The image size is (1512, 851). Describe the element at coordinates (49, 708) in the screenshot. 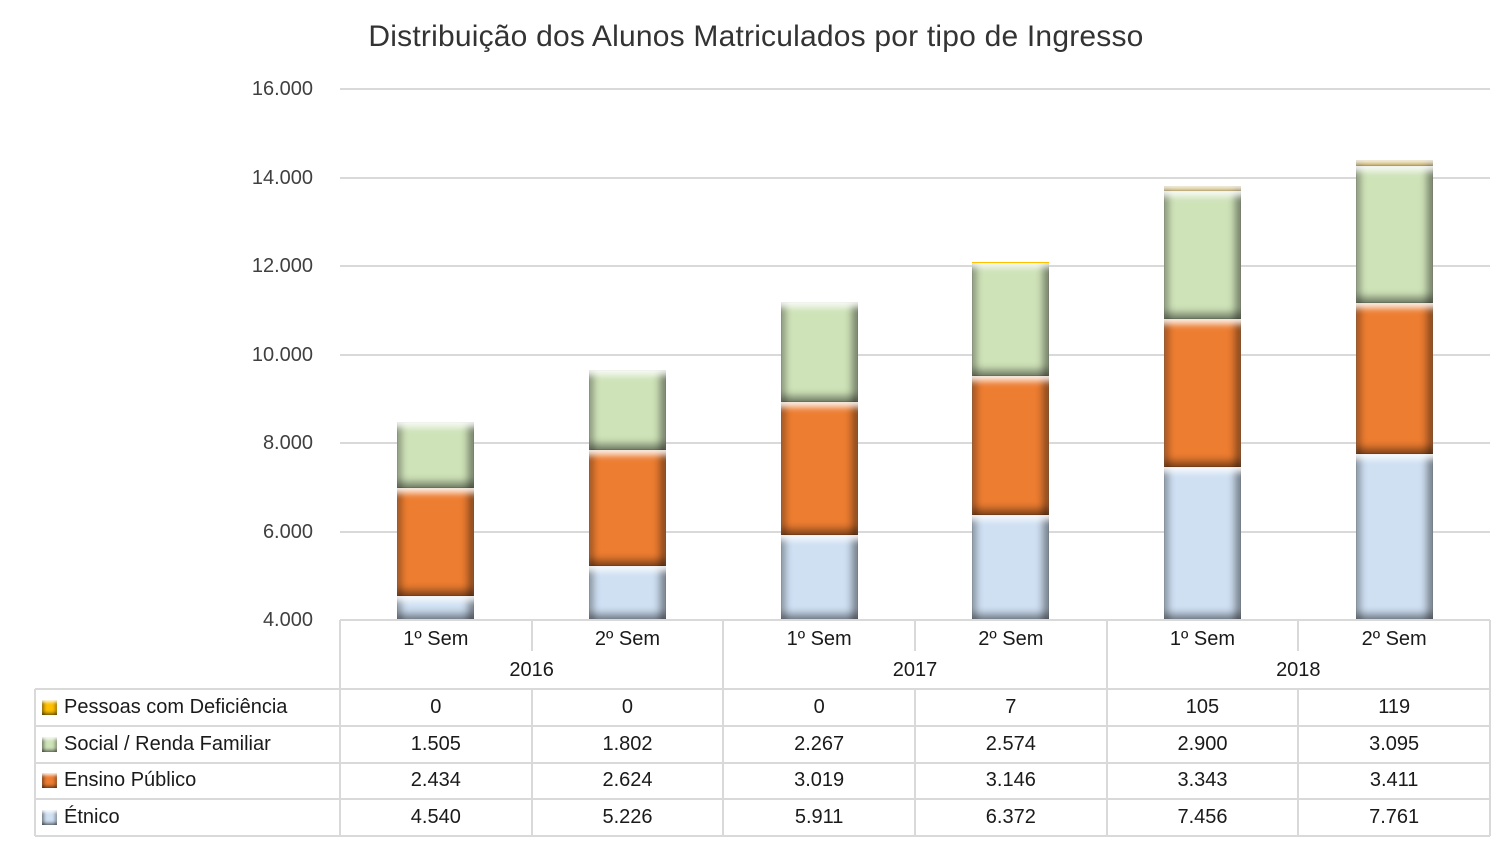

I see `legend-marker-pessoas-com-deficiencia-icon` at that location.